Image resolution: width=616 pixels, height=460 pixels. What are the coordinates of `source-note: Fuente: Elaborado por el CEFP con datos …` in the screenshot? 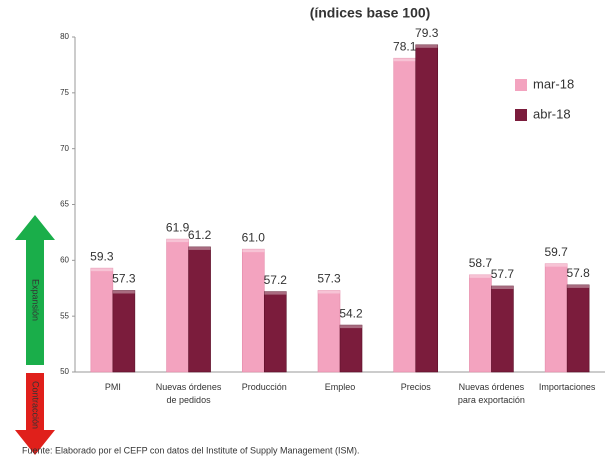 It's located at (191, 450).